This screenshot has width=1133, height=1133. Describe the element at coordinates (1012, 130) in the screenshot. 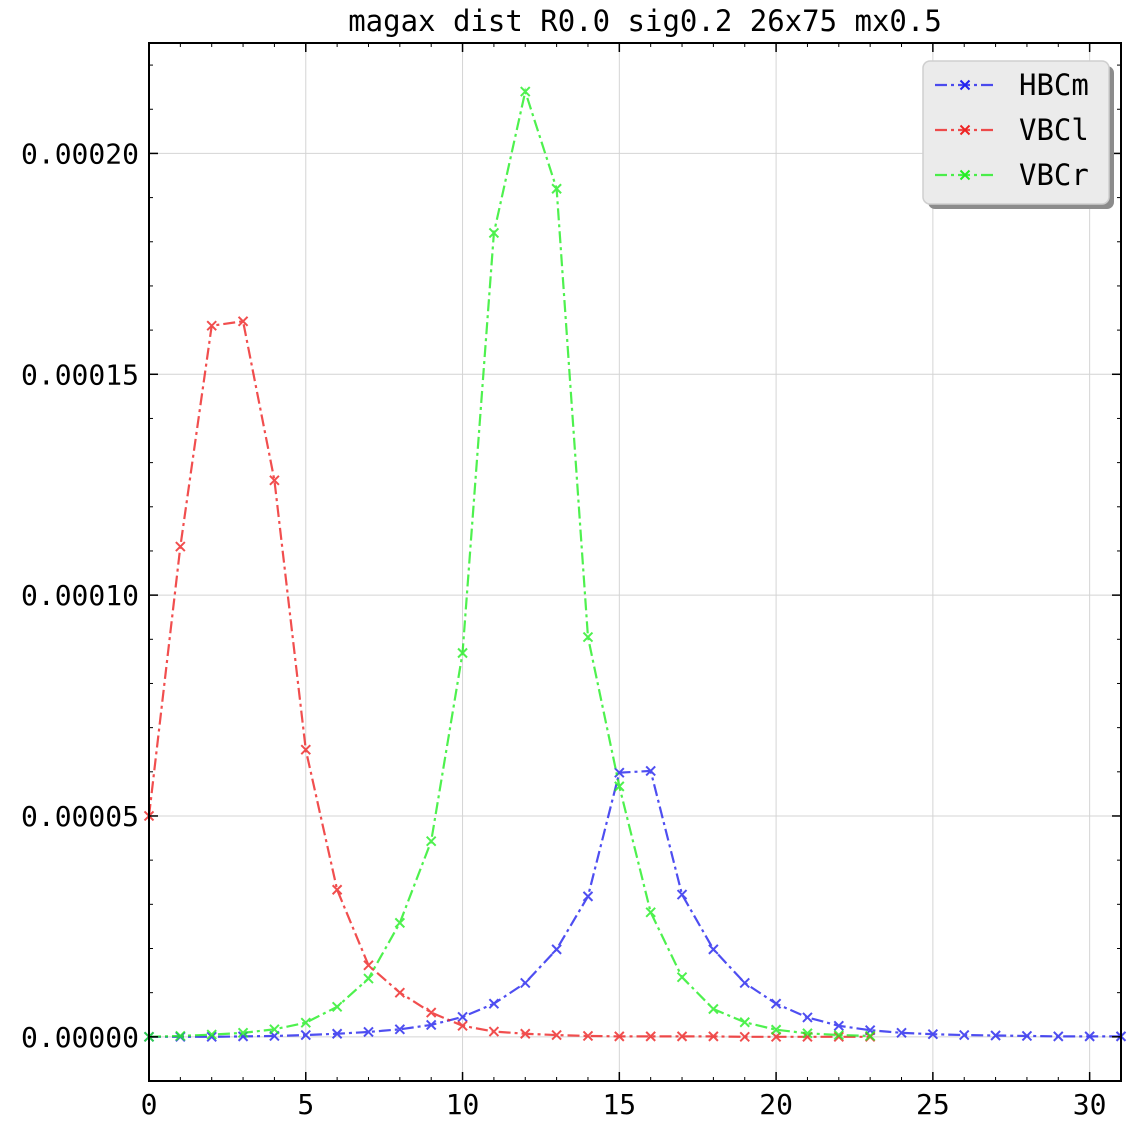

I see `legend-item-vbcl: VBCl` at that location.